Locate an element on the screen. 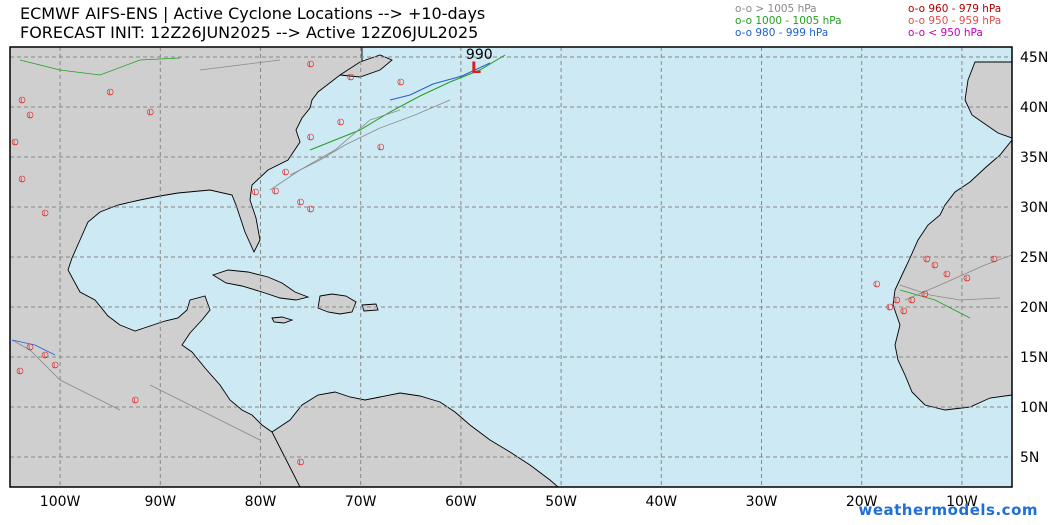 The image size is (1050, 525). lat-tick-label: 45N is located at coordinates (1034, 58).